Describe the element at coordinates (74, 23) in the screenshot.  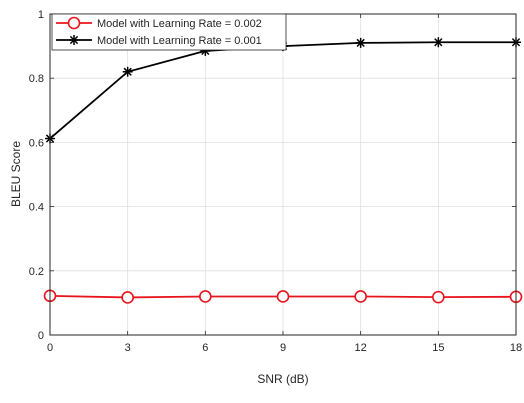
I see `circle-marker-icon` at that location.